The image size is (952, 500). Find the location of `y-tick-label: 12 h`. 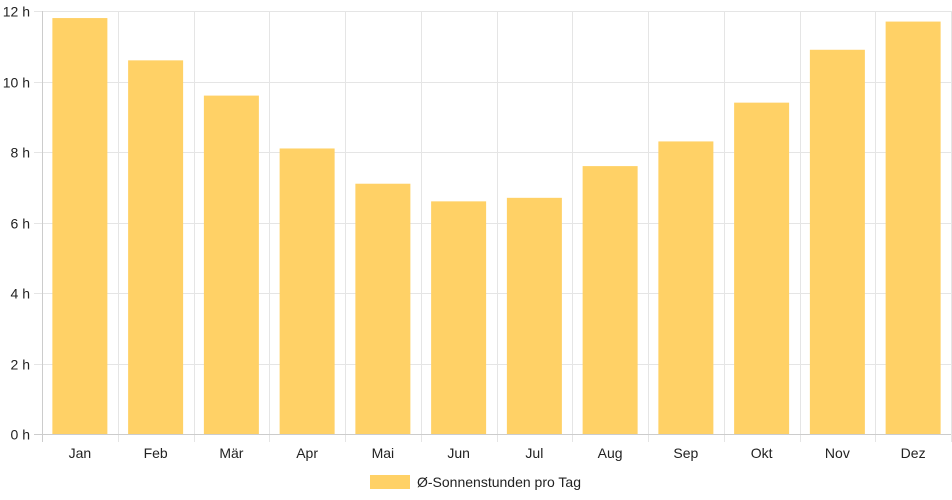

y-tick-label: 12 h is located at coordinates (16, 12).